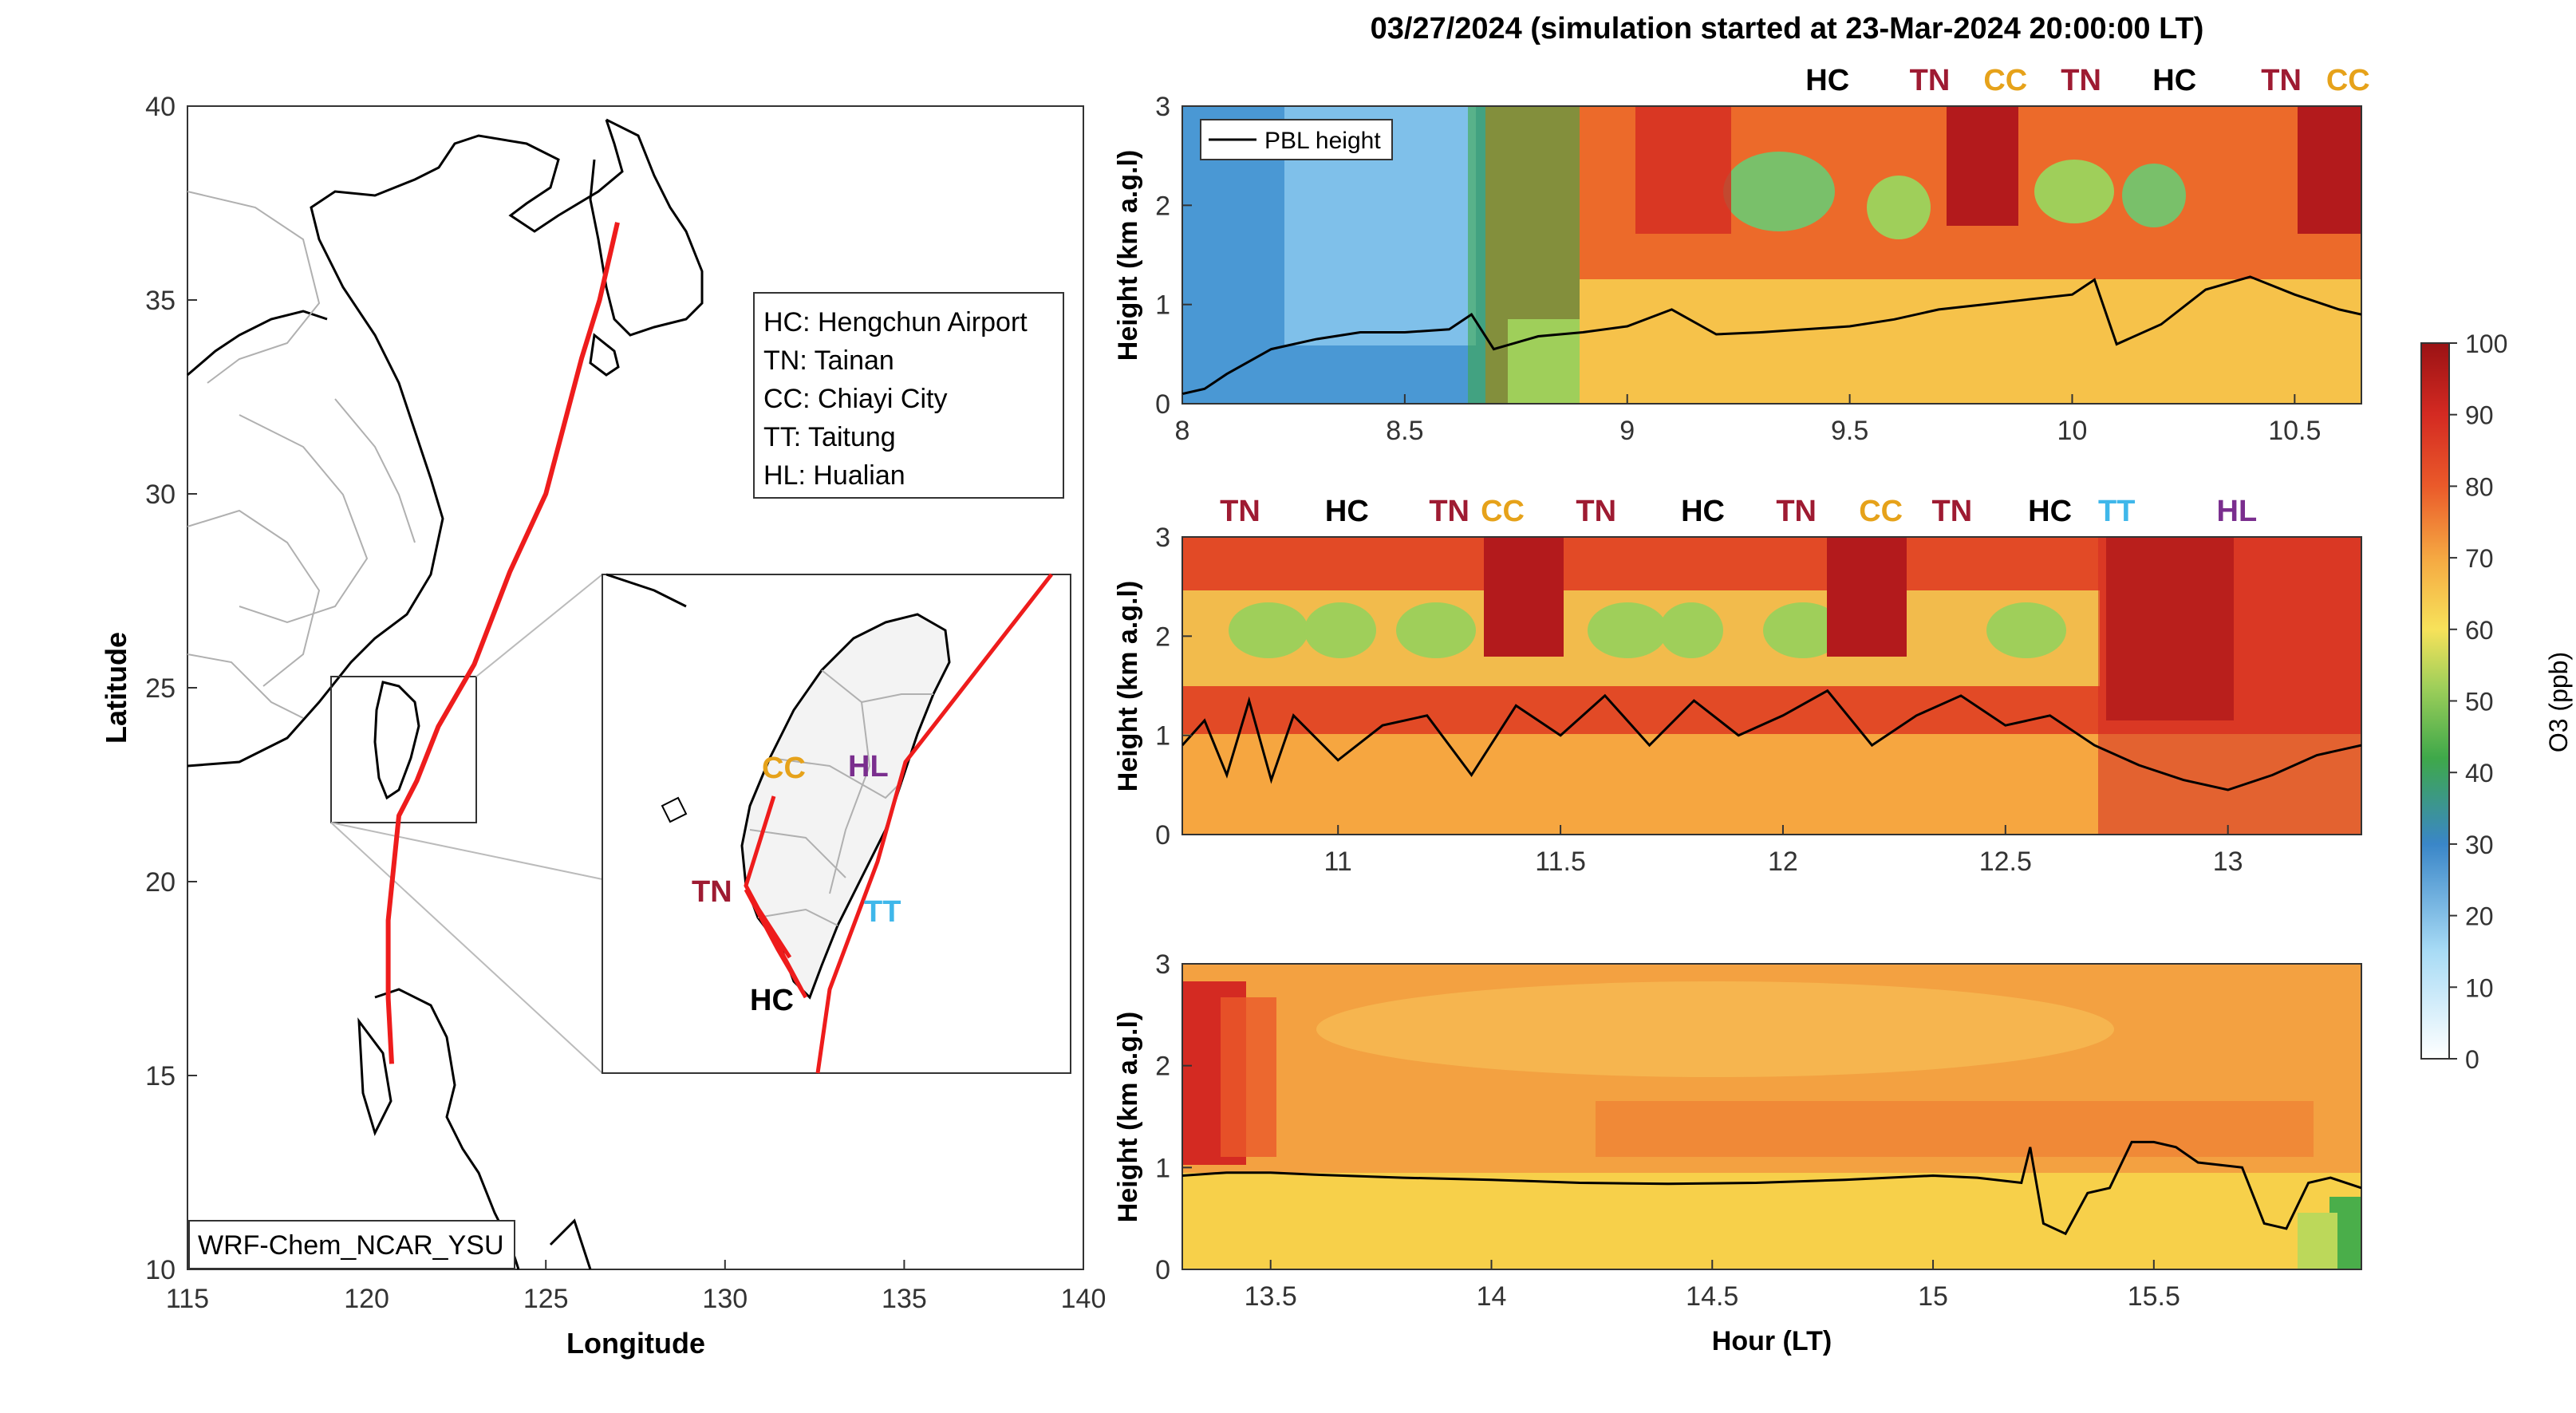 The height and width of the screenshot is (1413, 2576). I want to click on map-y-tick-label: 40, so click(160, 107).